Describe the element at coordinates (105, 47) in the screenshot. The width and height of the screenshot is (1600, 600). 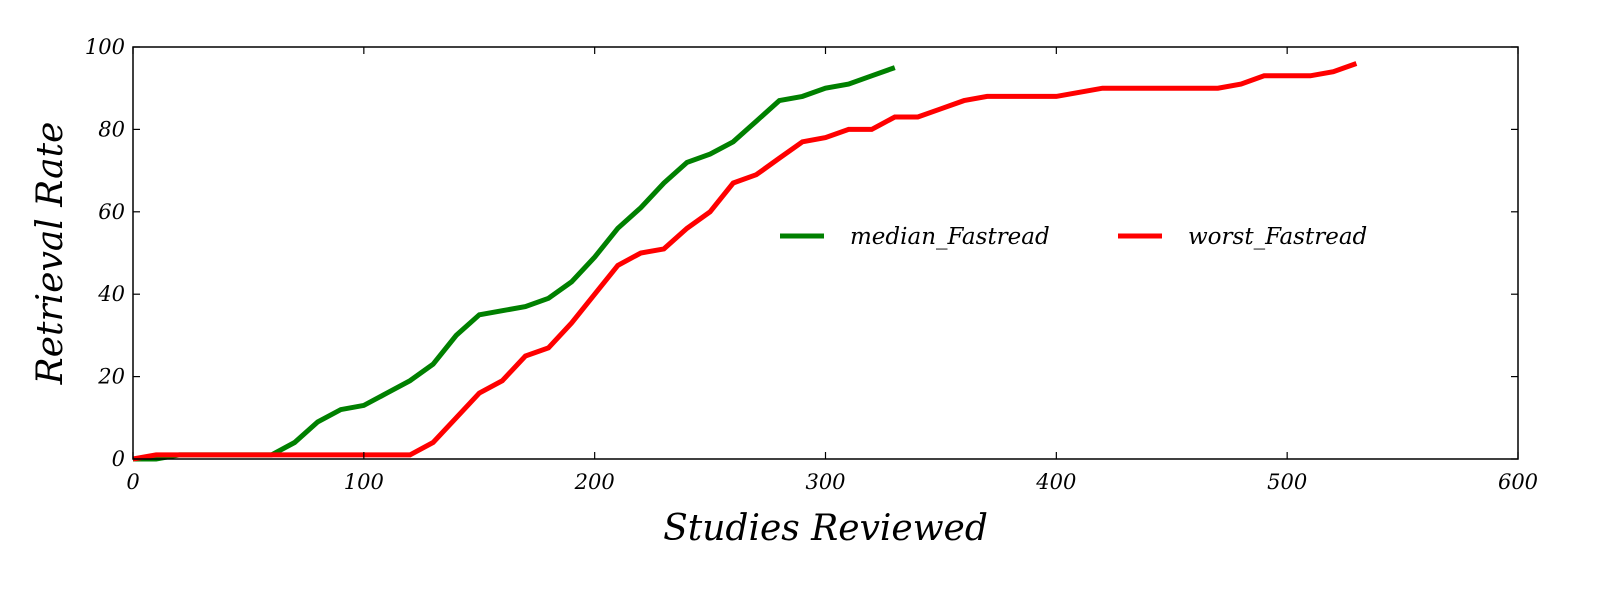
I see `y-tick-label: 100` at that location.